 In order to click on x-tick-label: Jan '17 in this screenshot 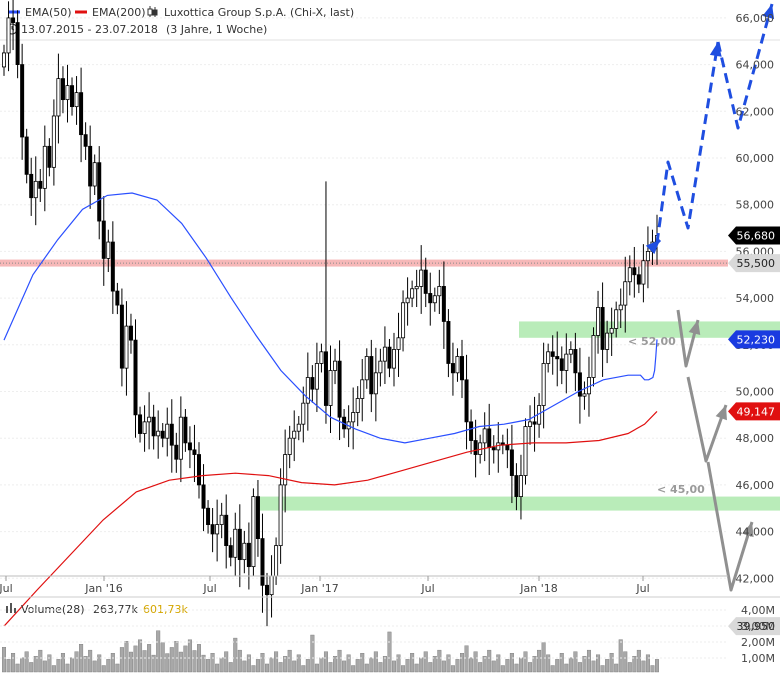, I will do `click(319, 588)`.